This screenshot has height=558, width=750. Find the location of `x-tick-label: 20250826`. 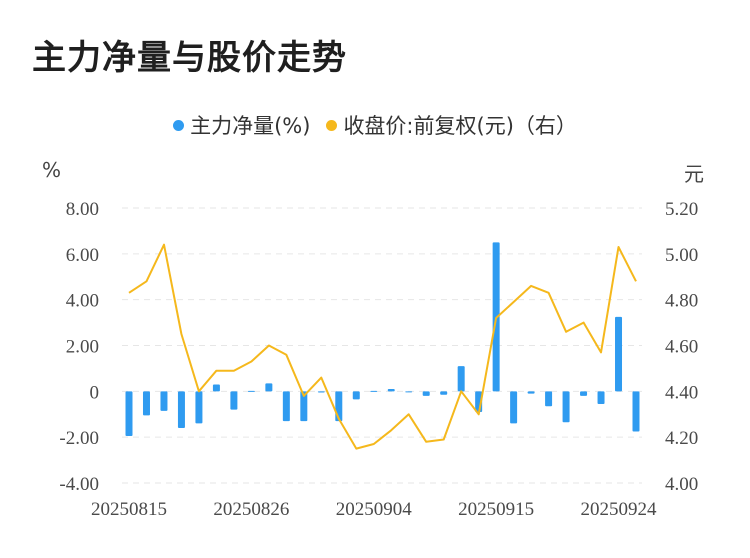

x-tick-label: 20250826 is located at coordinates (251, 509).